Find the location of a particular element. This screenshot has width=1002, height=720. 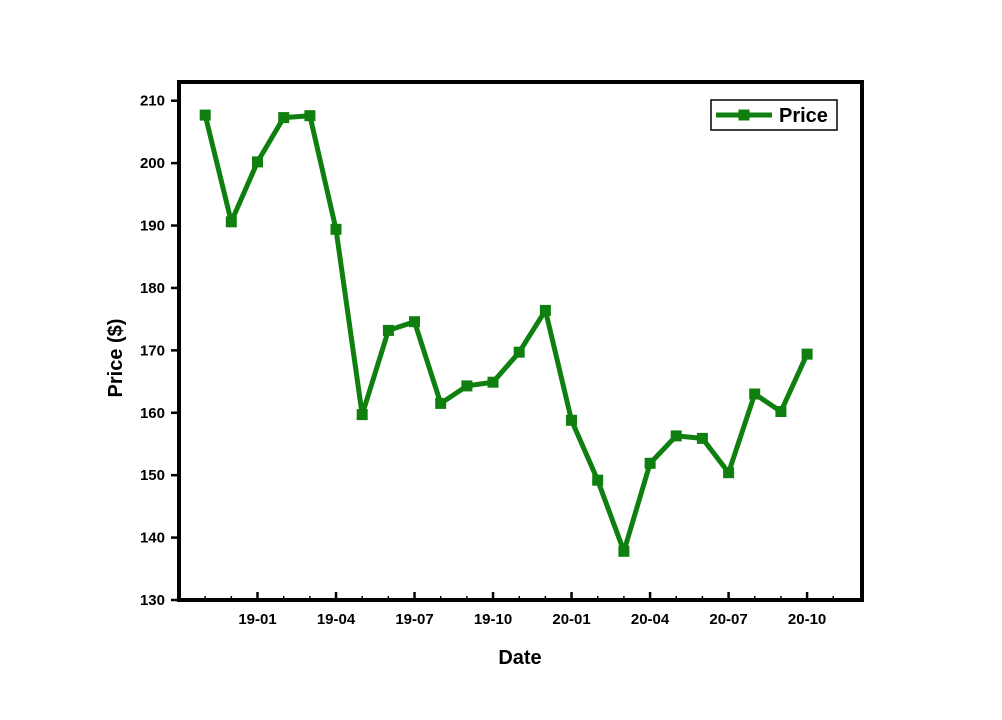

x-tick-label: 20-10 is located at coordinates (807, 619).